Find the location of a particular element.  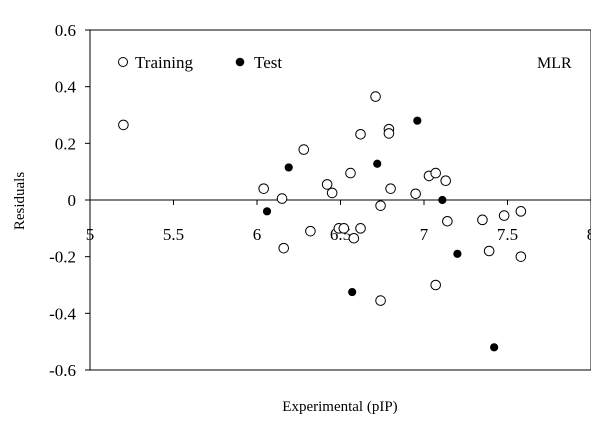

x-axis: 5 5.5 6 6.5 7 7.5 8 is located at coordinates (338, 222).